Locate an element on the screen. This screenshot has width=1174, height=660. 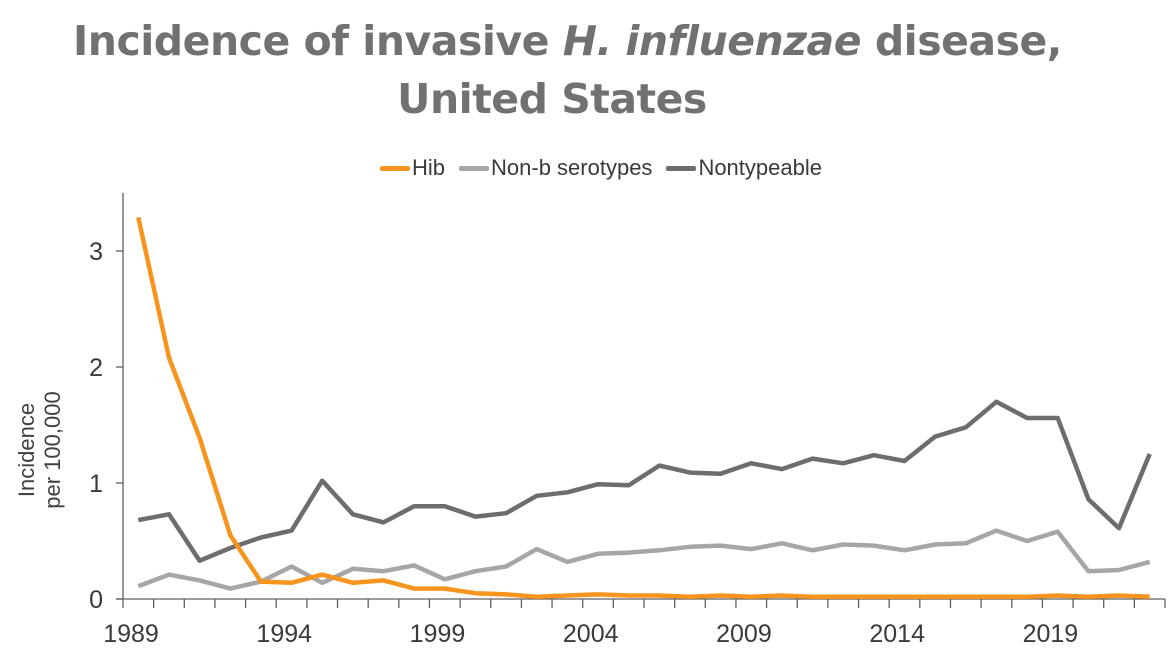
x-tick-label: 1999 is located at coordinates (438, 634).